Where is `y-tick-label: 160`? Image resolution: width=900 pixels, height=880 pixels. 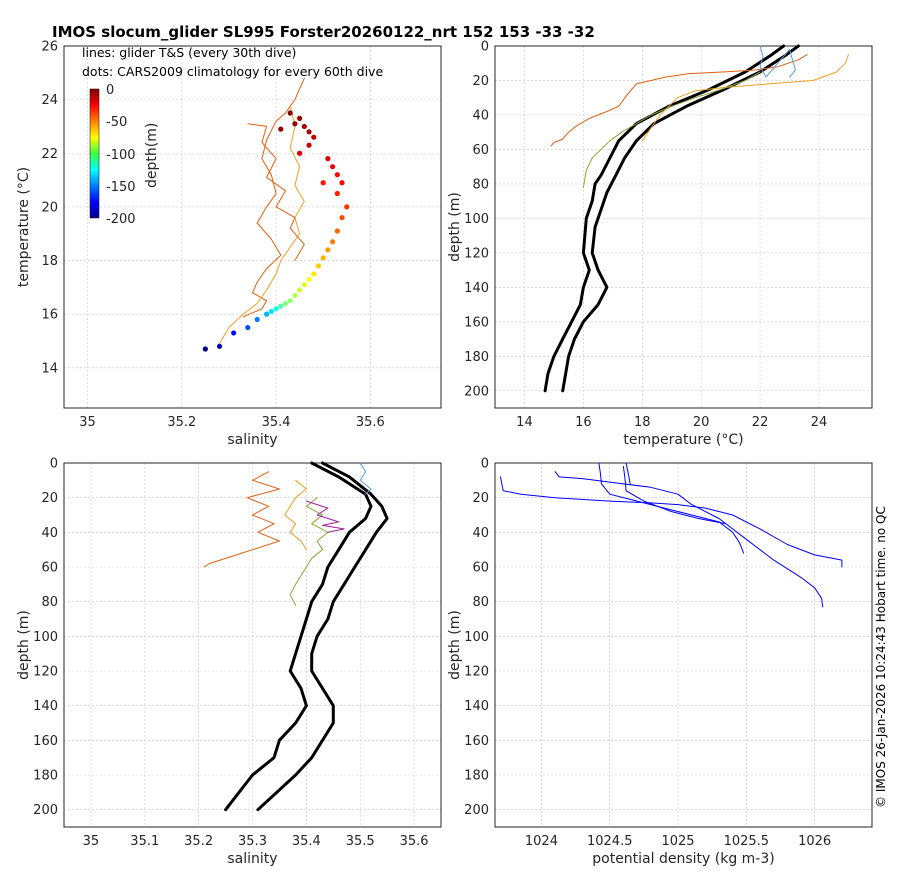
y-tick-label: 160 is located at coordinates (476, 741).